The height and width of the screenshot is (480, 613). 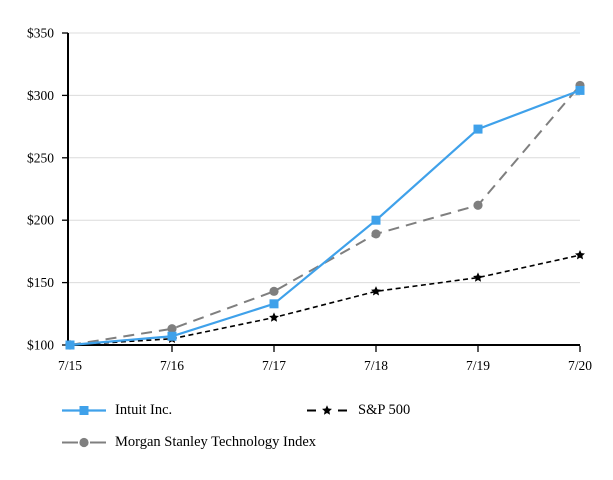 I want to click on y-axis-tick-label: $250, so click(x=40, y=157).